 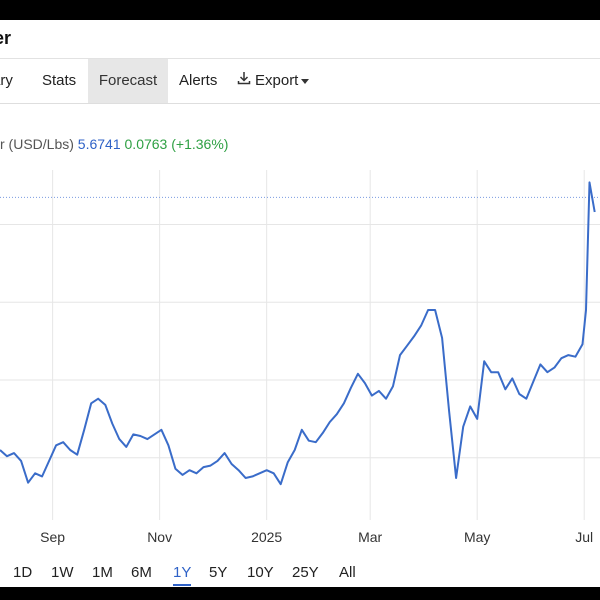 I want to click on quote-change-pct: (+1.36%), so click(x=200, y=144).